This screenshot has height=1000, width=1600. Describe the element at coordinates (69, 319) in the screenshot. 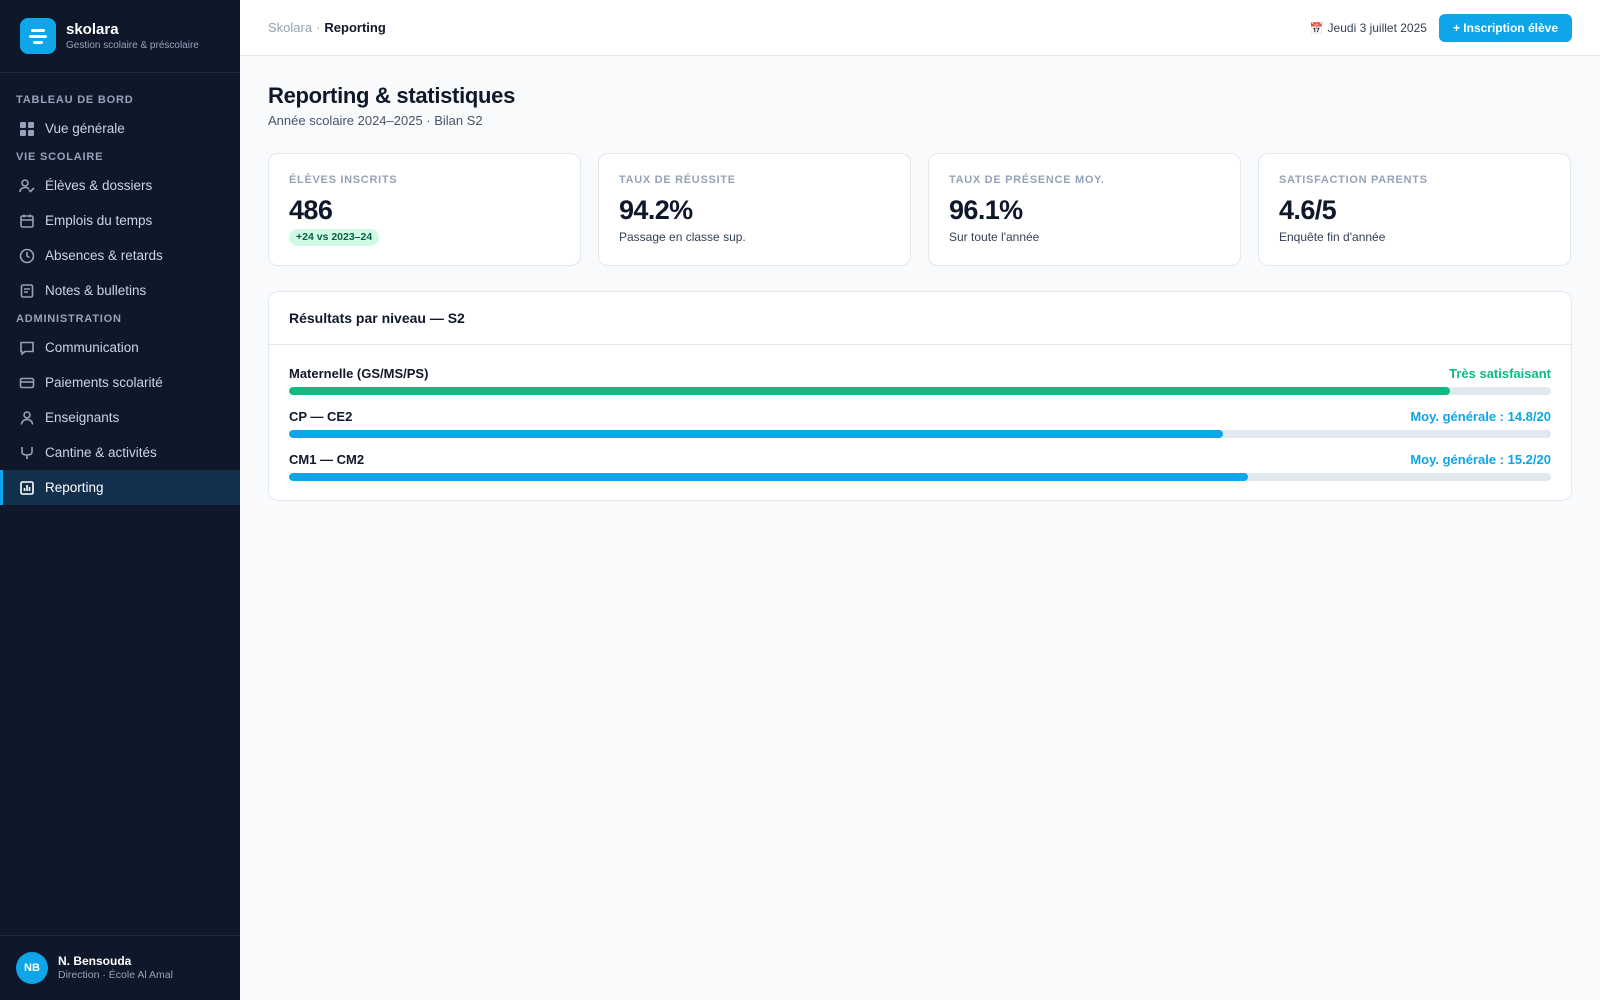

I see `nav-section-title: ADMINISTRATION` at that location.